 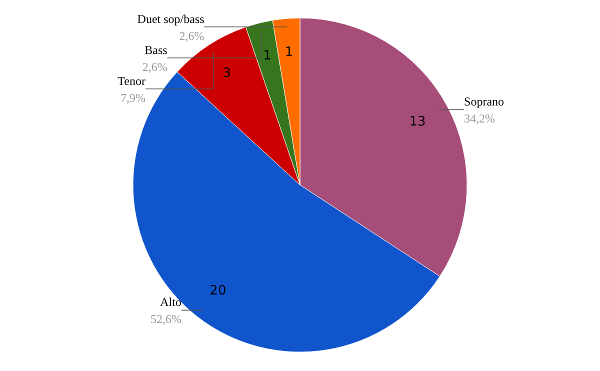 I want to click on slice-label: Bass, so click(x=156, y=49).